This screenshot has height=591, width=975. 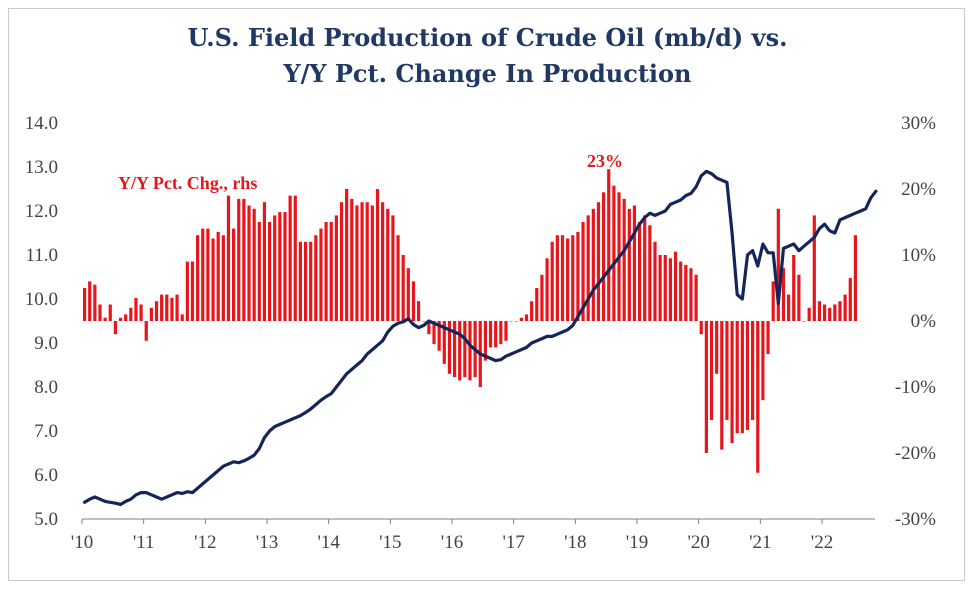 What do you see at coordinates (487, 73) in the screenshot?
I see `chart-title-line-2: Y/Y Pct. Change In Production` at bounding box center [487, 73].